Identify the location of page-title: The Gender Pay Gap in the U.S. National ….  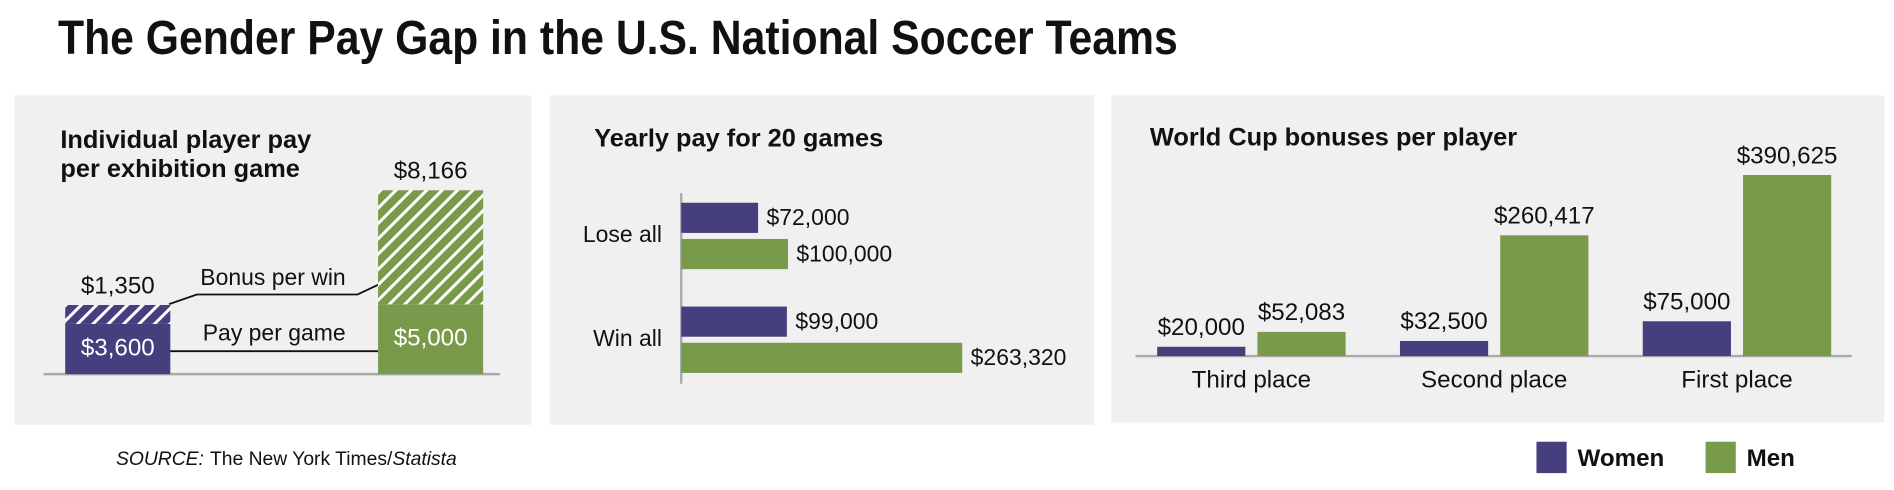
(618, 38).